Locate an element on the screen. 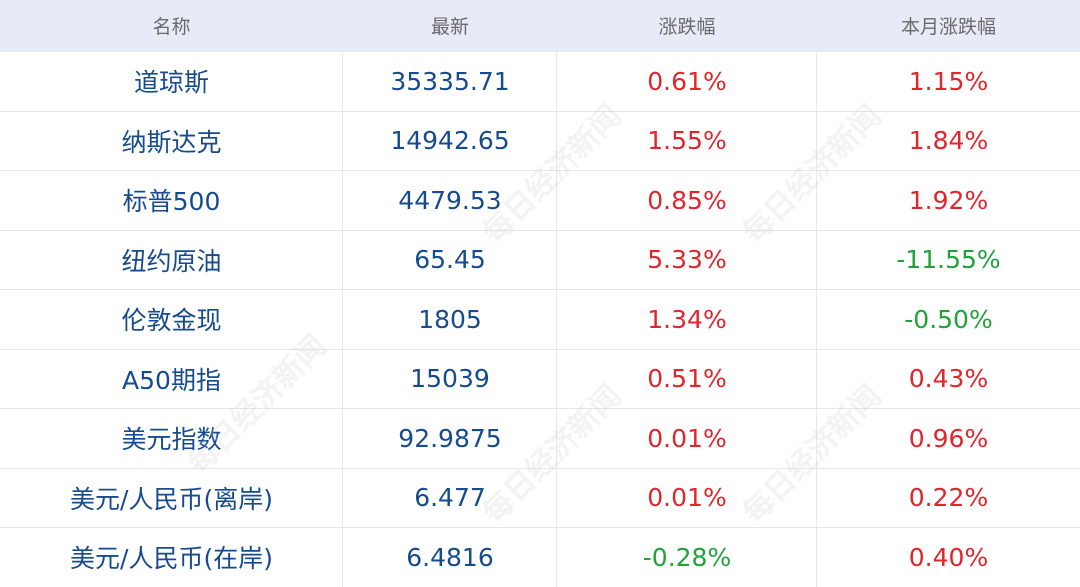  cell-month-change: 0.22% is located at coordinates (948, 498).